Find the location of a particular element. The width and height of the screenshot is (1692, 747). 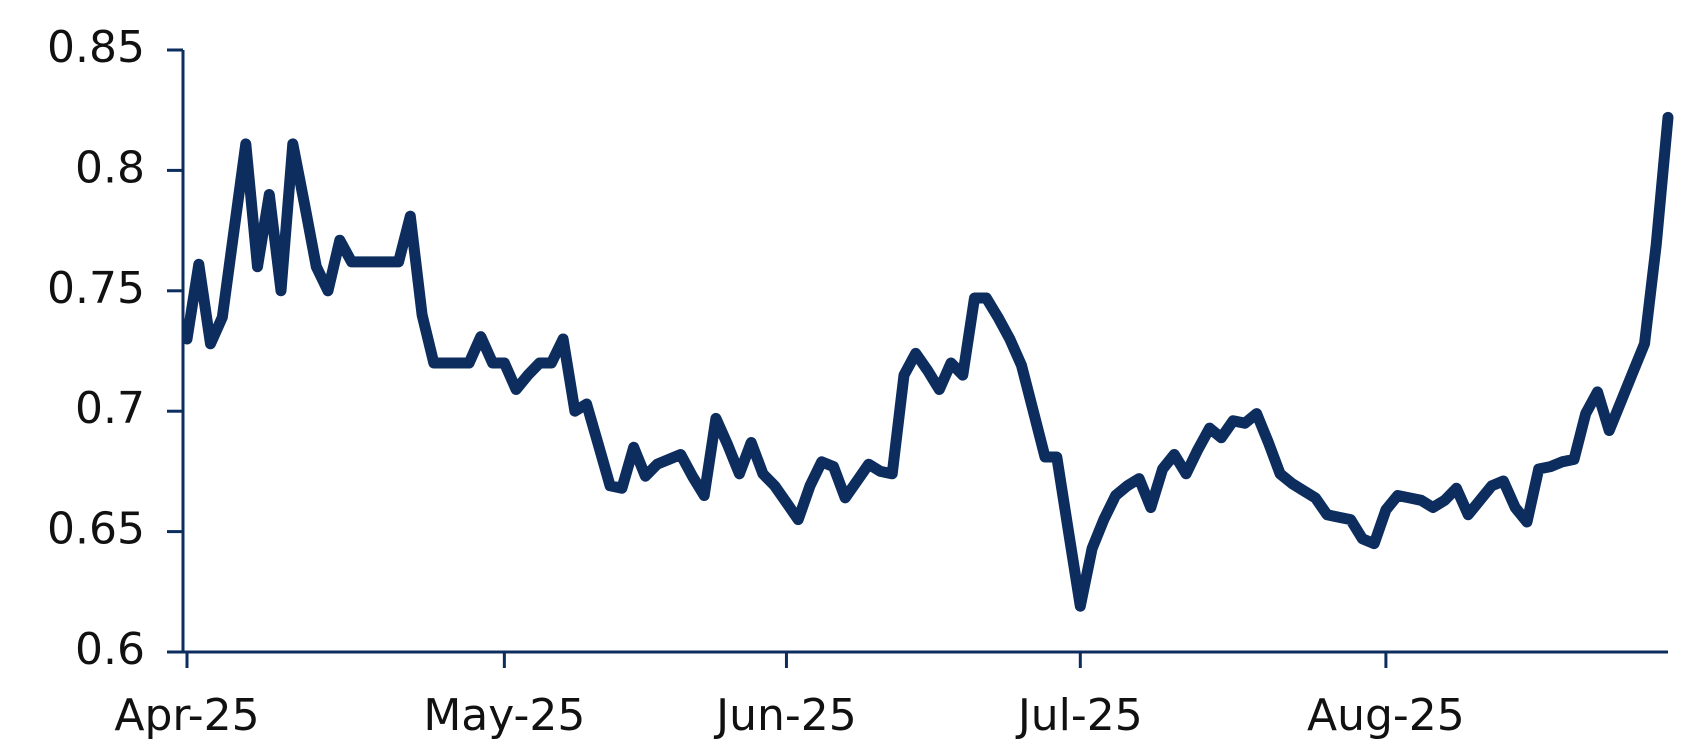

y-tick-label: 0.7 is located at coordinates (110, 408).